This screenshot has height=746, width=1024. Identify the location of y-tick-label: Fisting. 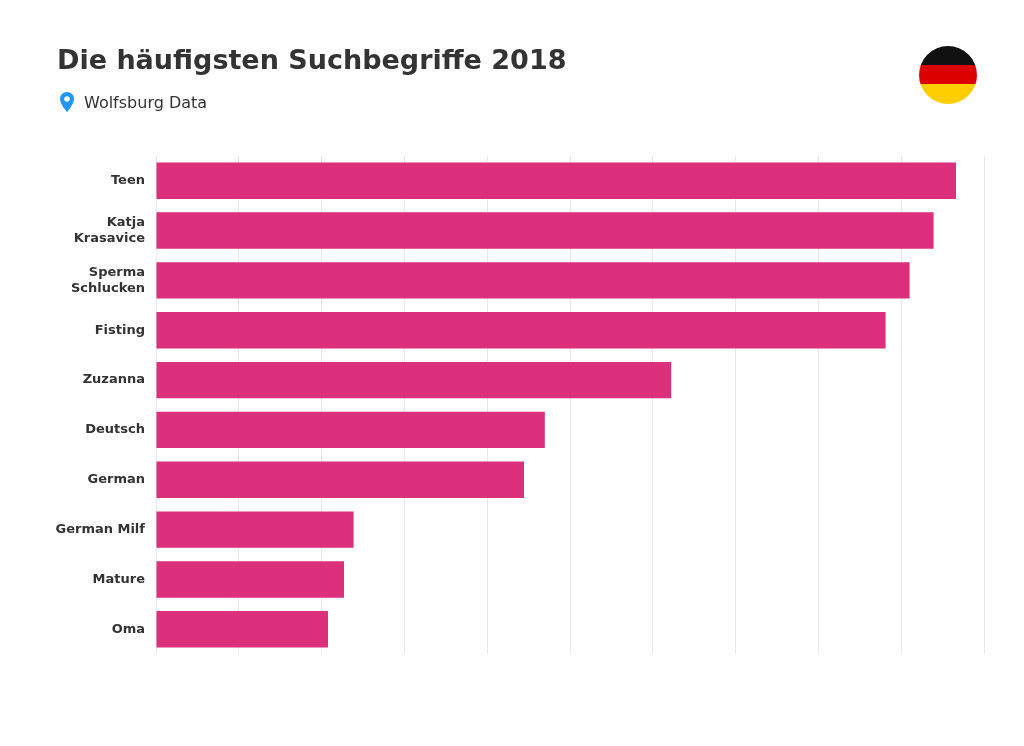
(119, 329).